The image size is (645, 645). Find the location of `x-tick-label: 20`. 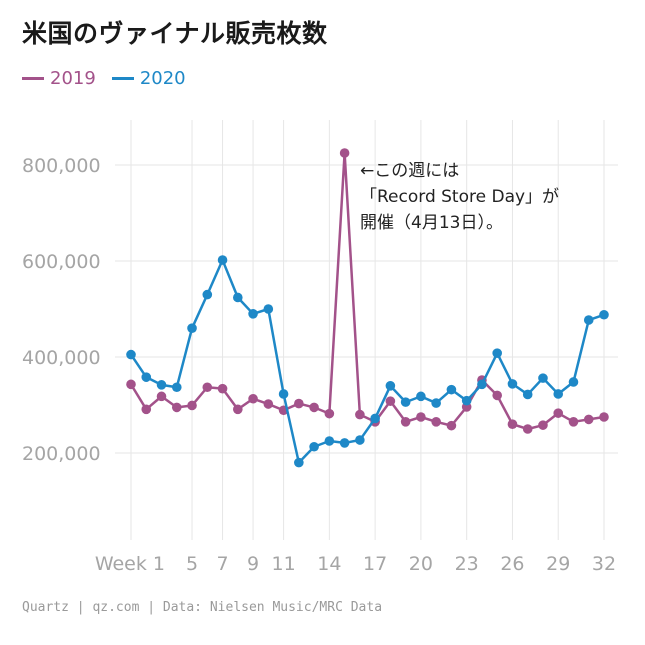

x-tick-label: 20 is located at coordinates (421, 564).